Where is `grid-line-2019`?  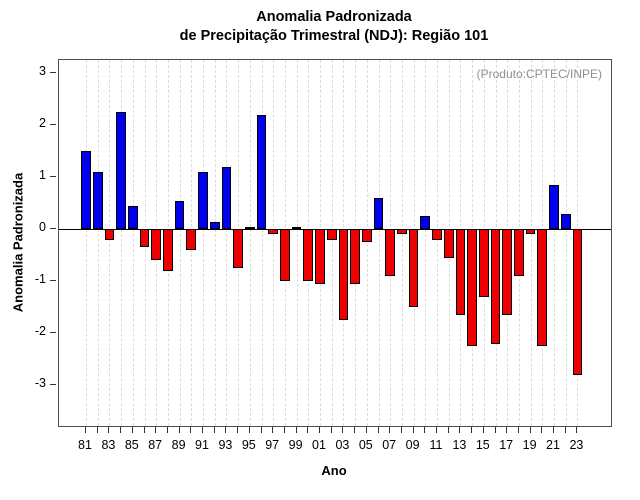
grid-line-2019 is located at coordinates (531, 243).